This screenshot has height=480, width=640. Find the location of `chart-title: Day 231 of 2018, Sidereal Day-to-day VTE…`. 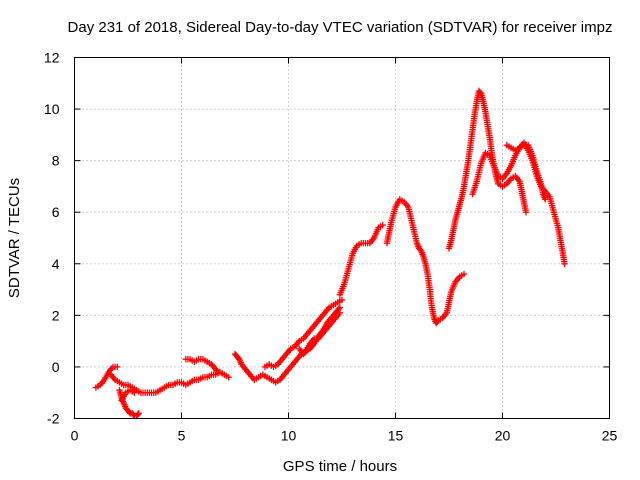

chart-title: Day 231 of 2018, Sidereal Day-to-day VTE… is located at coordinates (340, 27).